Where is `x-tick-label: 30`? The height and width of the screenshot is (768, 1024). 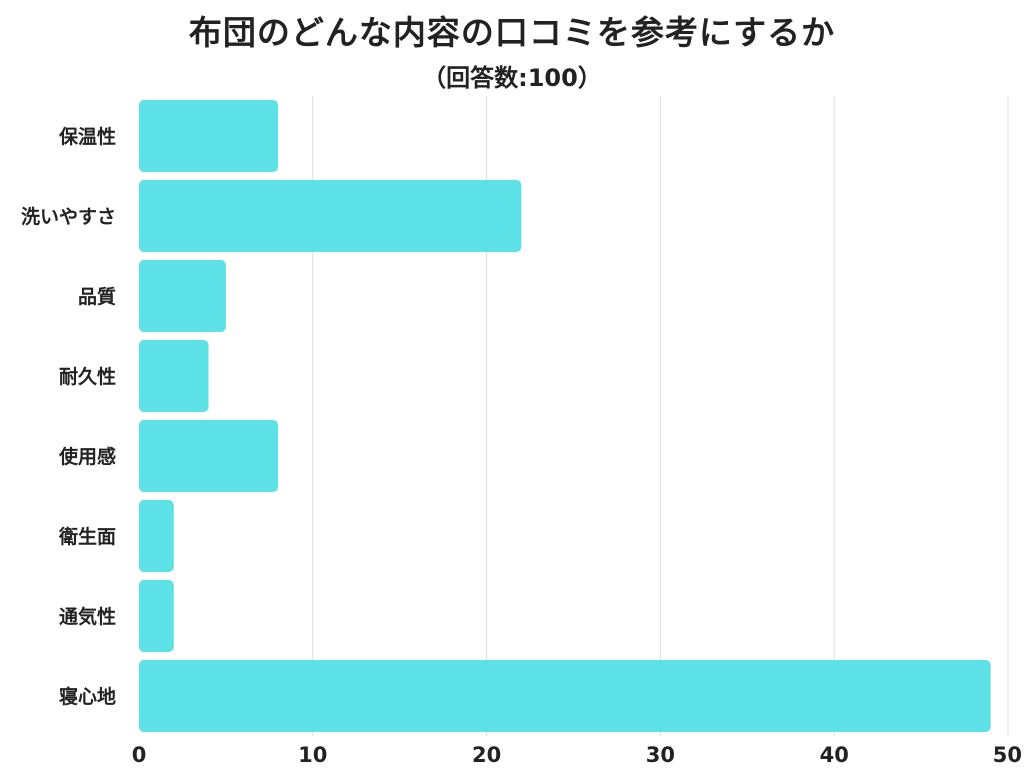 x-tick-label: 30 is located at coordinates (660, 755).